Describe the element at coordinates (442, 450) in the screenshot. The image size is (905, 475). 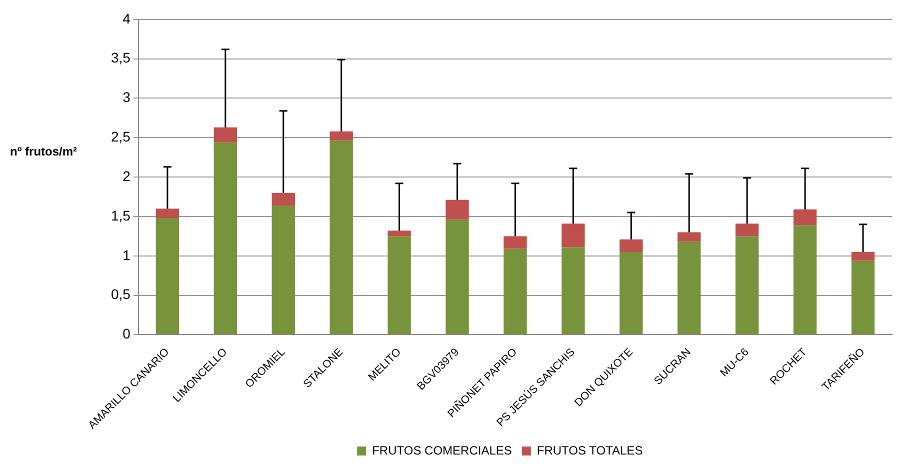
I see `legend-label: FRUTOS COMERCIALES` at that location.